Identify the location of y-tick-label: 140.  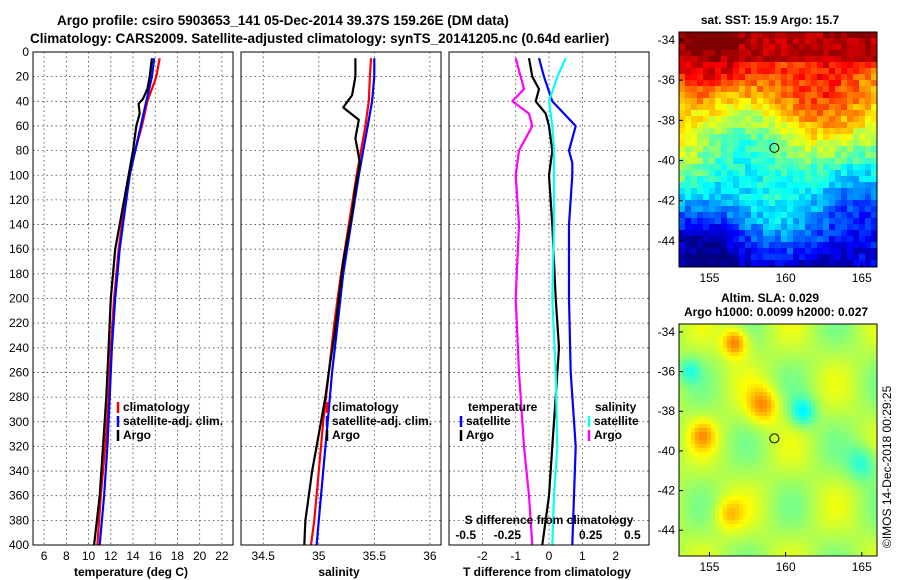
(19, 225).